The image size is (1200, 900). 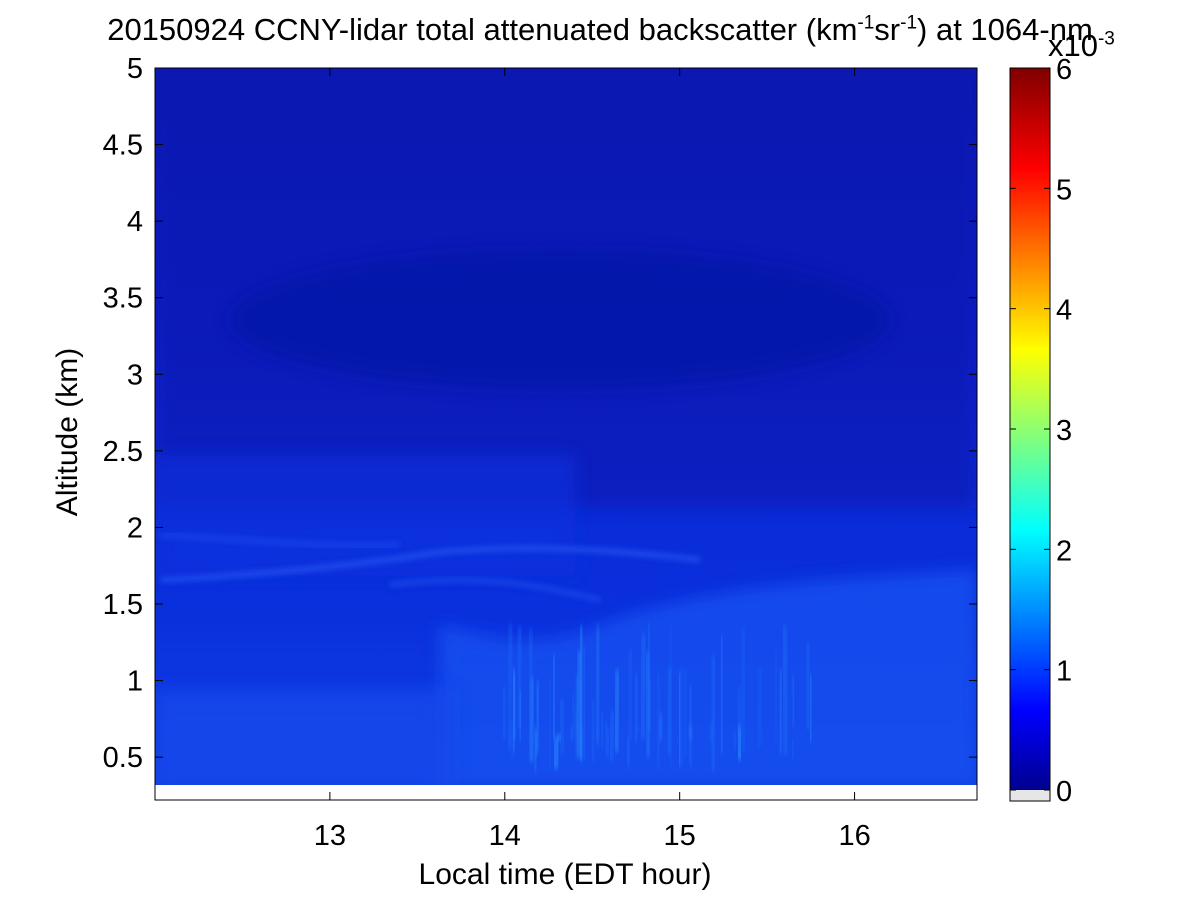 I want to click on y-tick-label: 4.5, so click(x=123, y=146).